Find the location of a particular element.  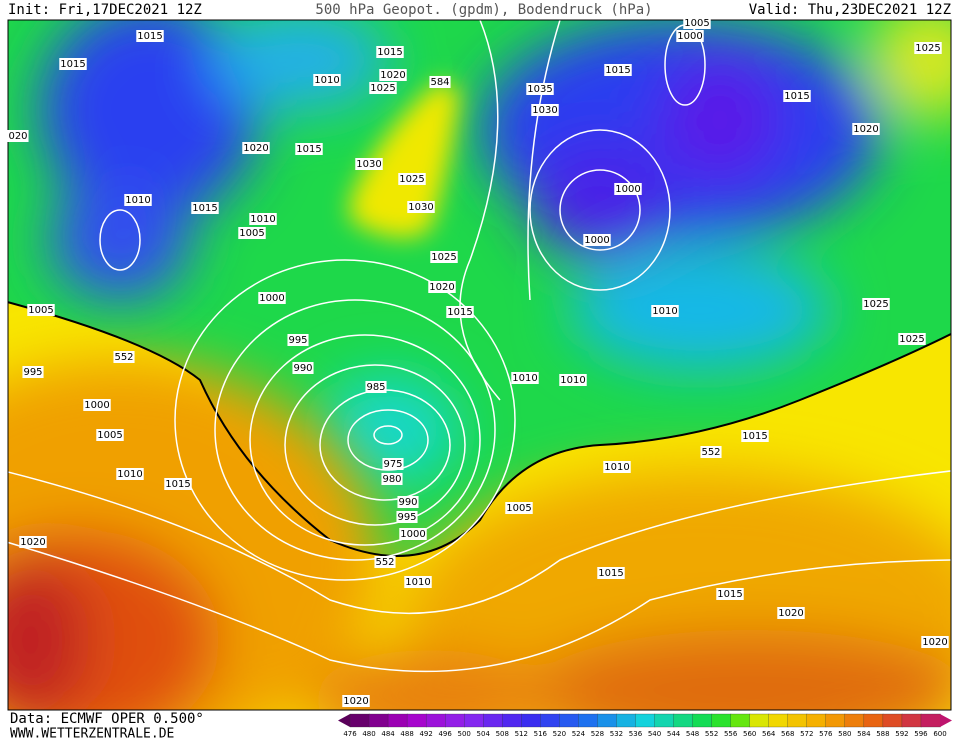

isobar-label: 1005 is located at coordinates (252, 233).